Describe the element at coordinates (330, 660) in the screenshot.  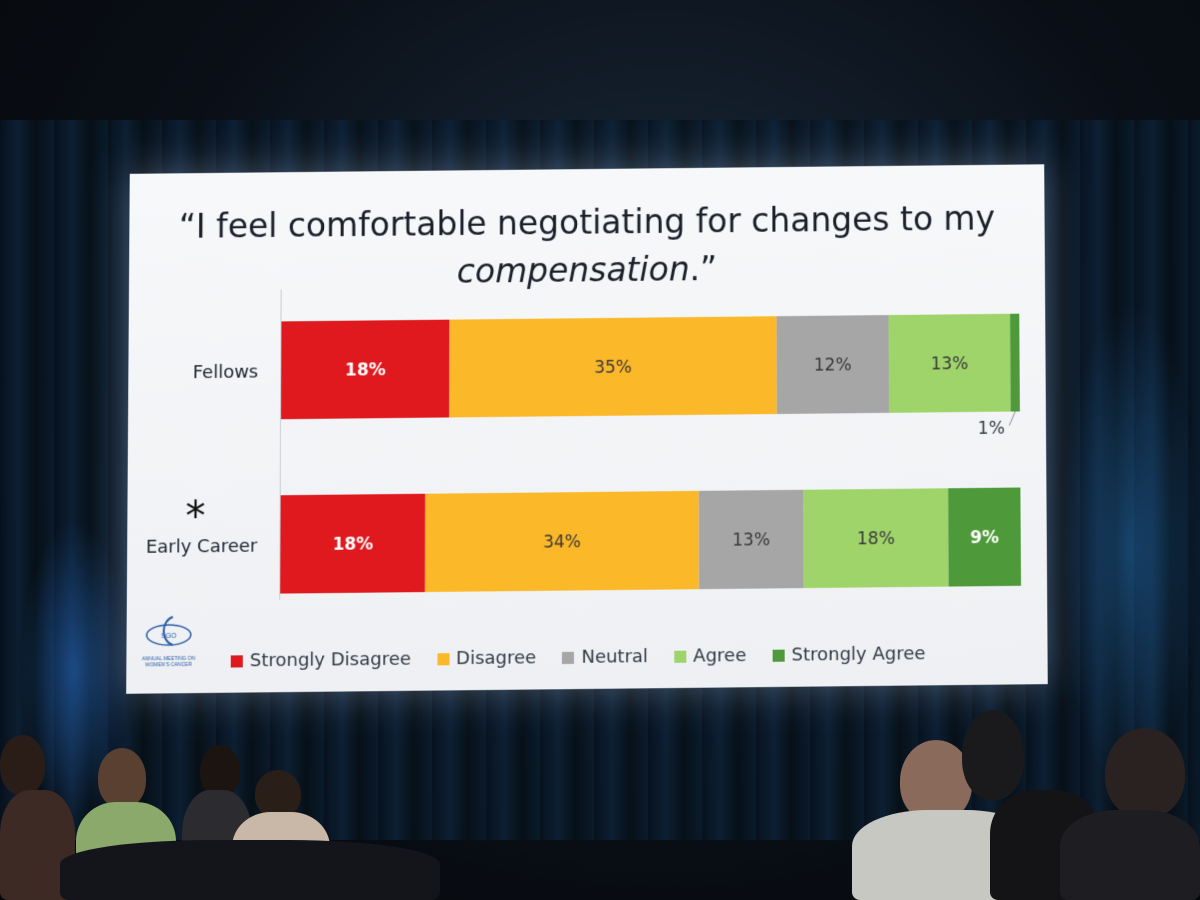
I see `legend-label: Strongly Disagree` at that location.